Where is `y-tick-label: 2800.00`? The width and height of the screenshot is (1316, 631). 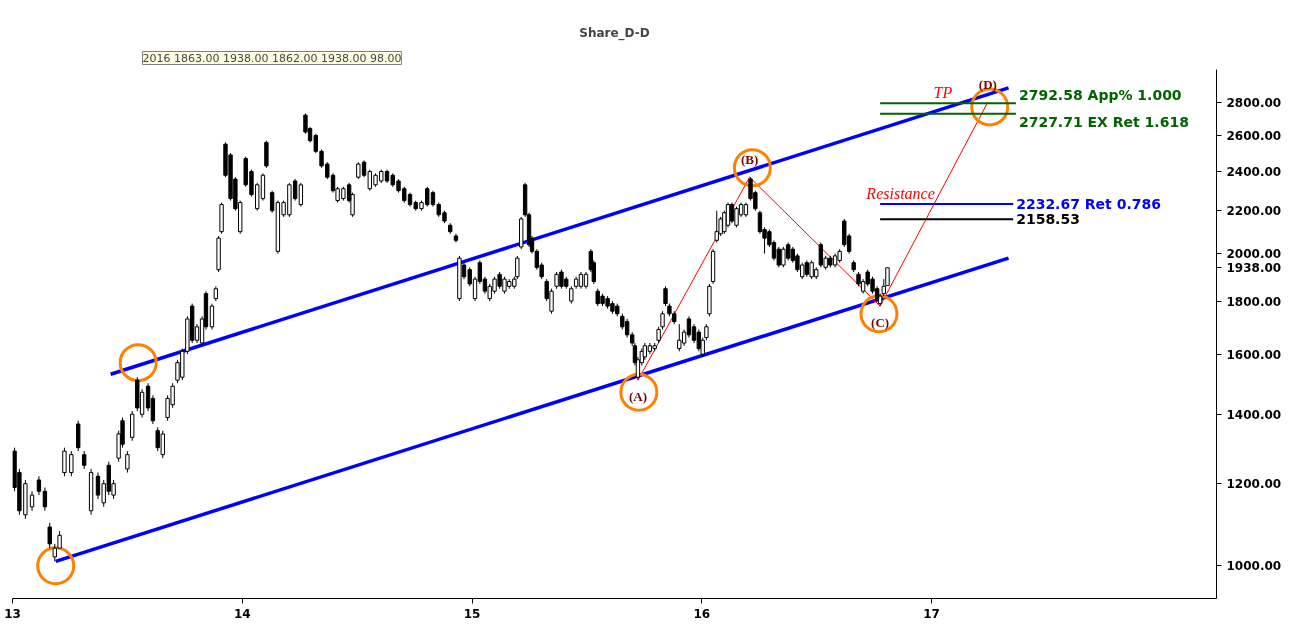 y-tick-label: 2800.00 is located at coordinates (1254, 102).